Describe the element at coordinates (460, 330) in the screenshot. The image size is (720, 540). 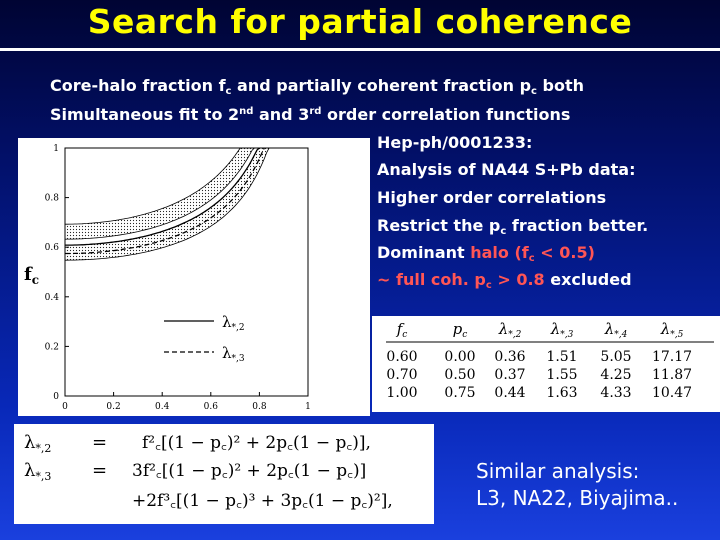
I see `table-header-cell: pc` at that location.